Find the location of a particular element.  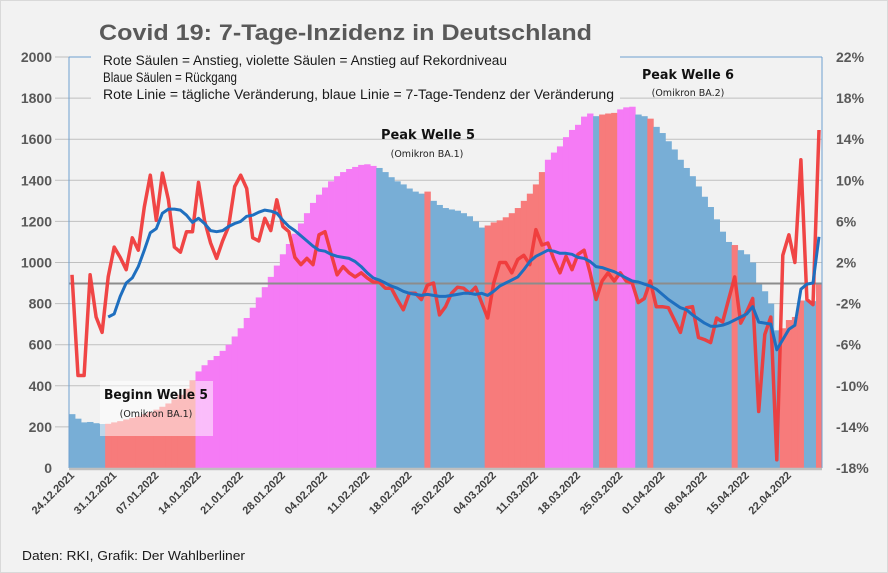

left-axis: 0 200 400 600 800 1000 1200 1400 1600 1800 2000 is located at coordinates (36, 262).